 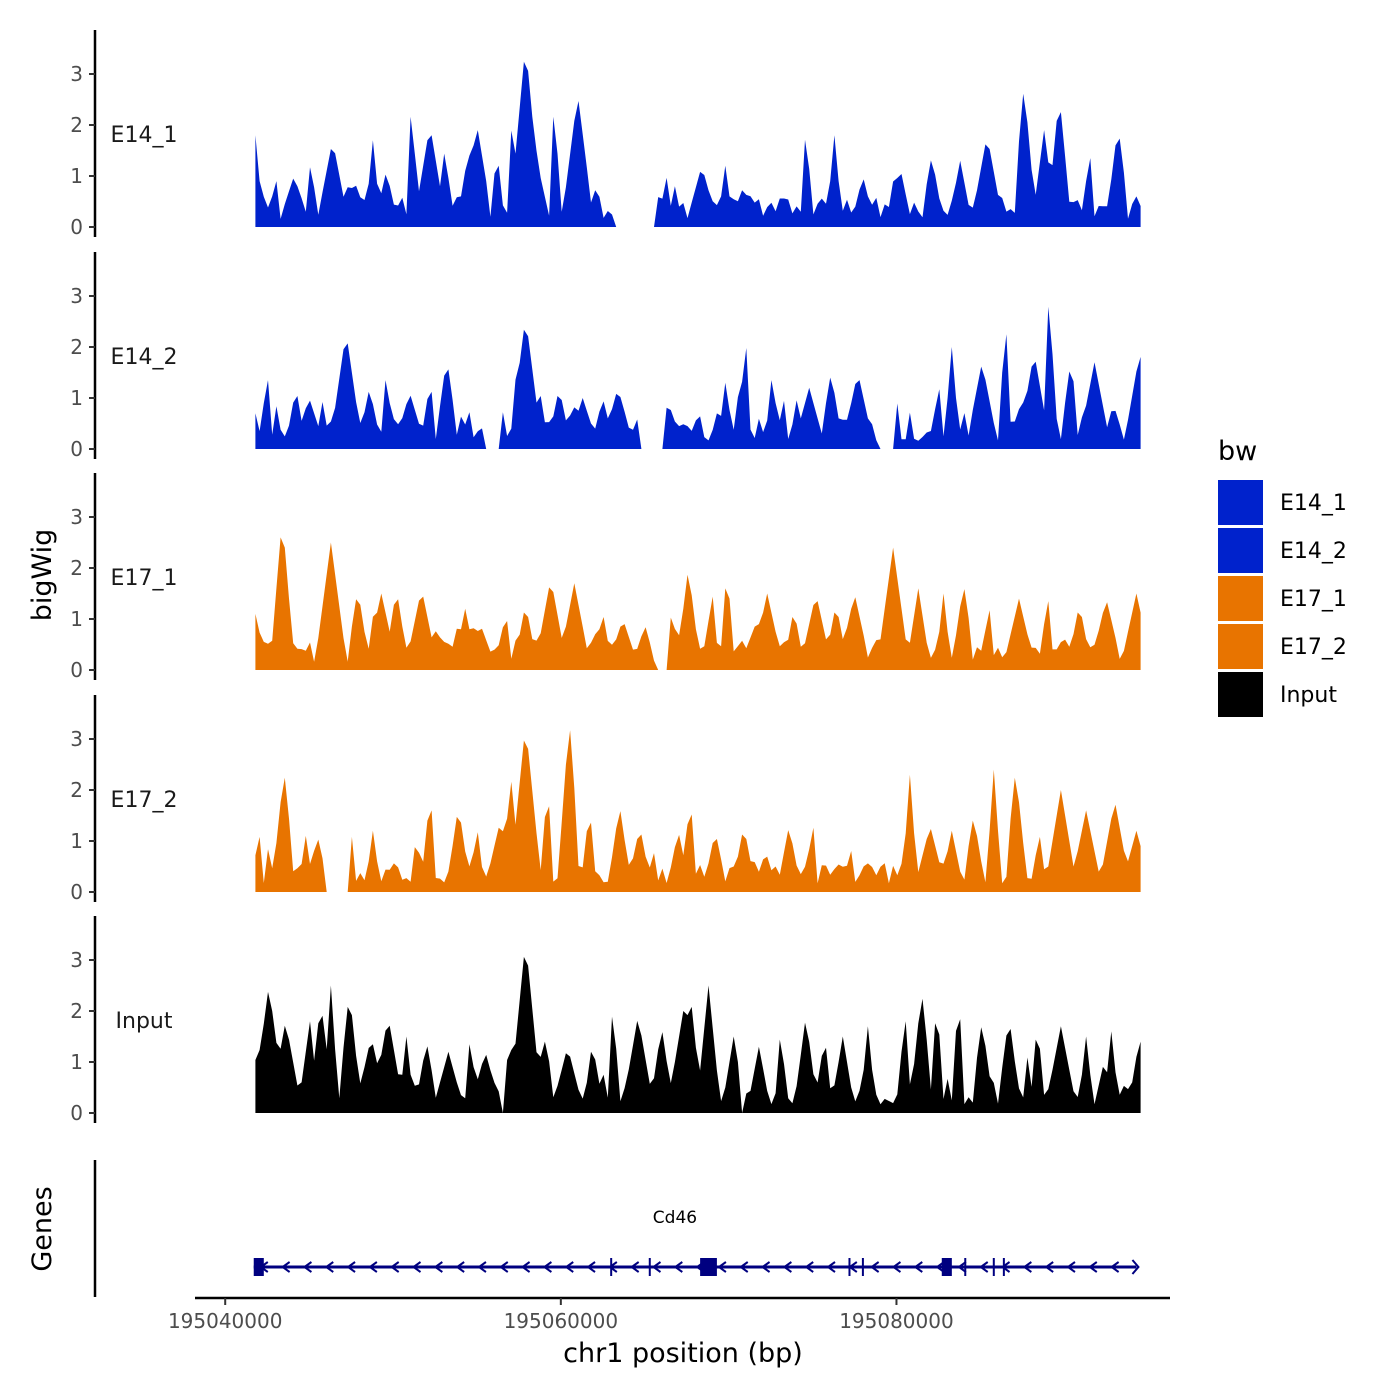 I want to click on genes-track-label: Genes, so click(x=42, y=1228).